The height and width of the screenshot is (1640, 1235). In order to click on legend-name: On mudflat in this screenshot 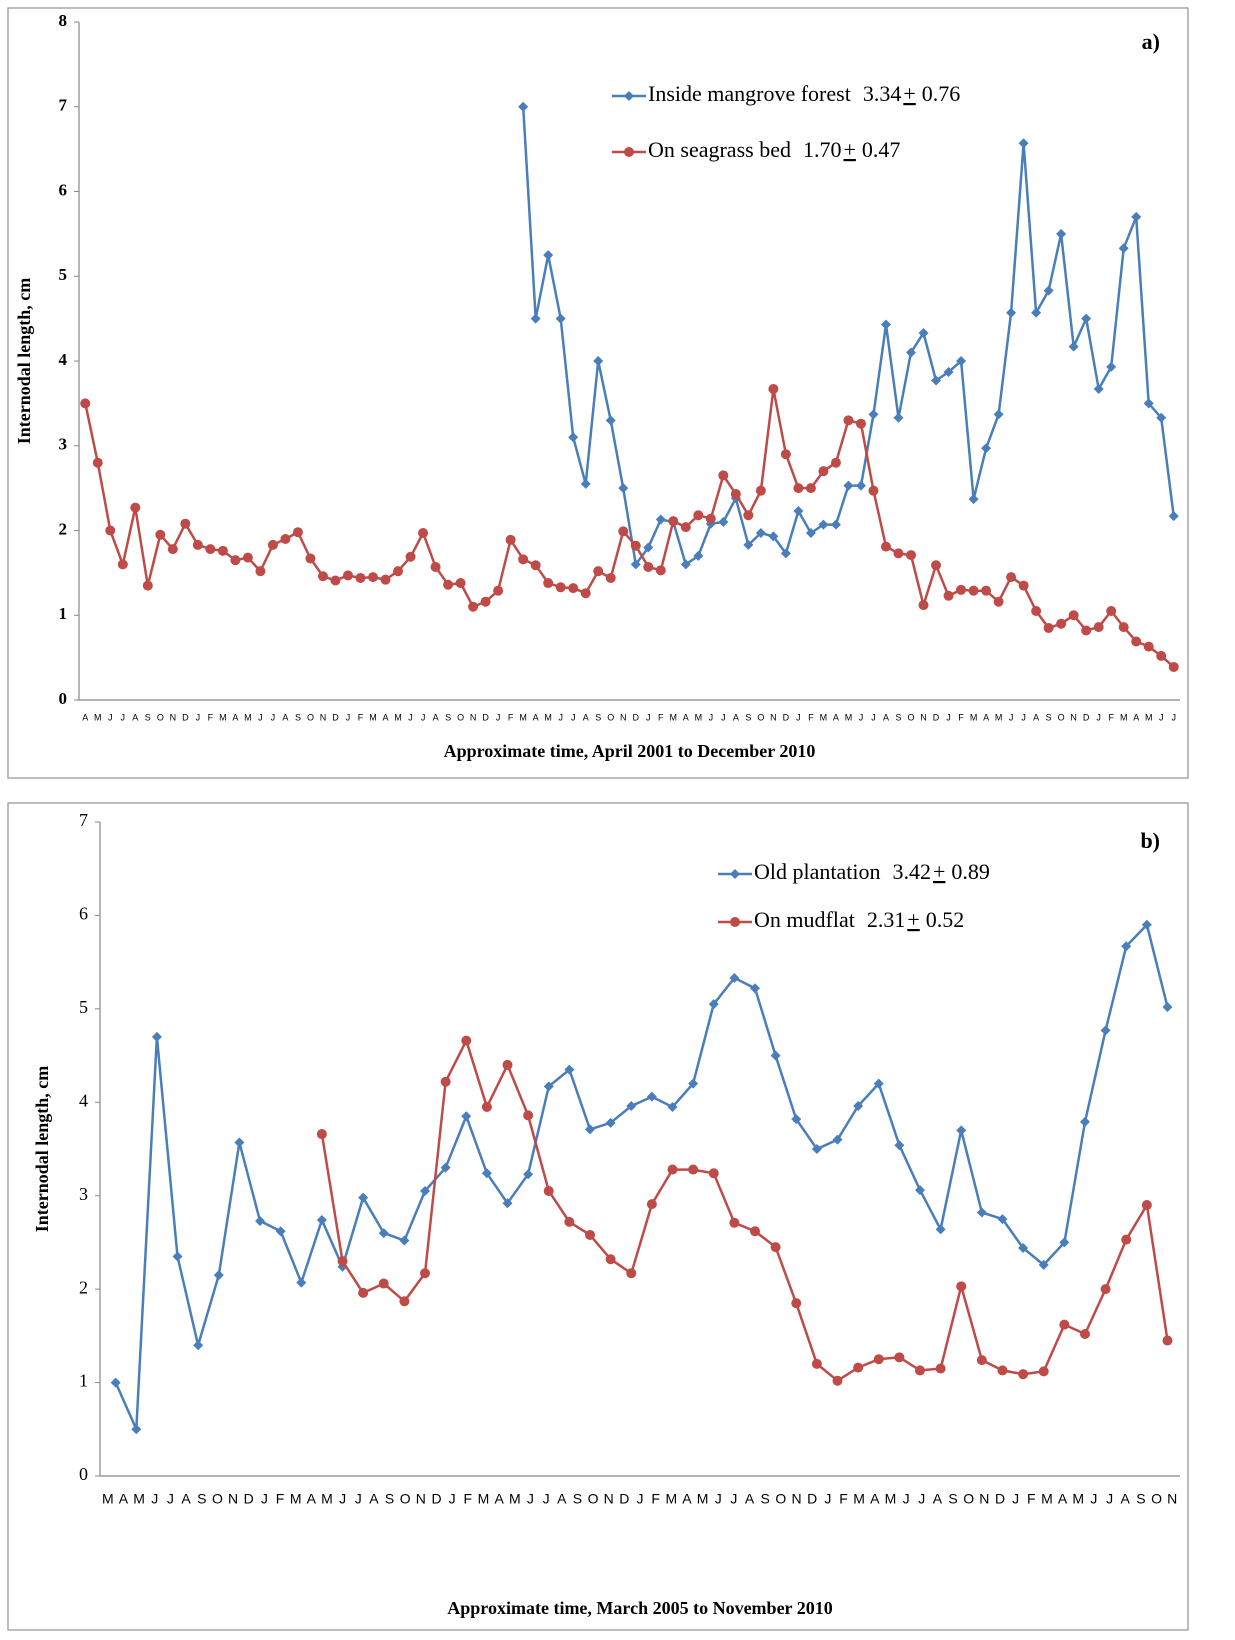, I will do `click(804, 919)`.